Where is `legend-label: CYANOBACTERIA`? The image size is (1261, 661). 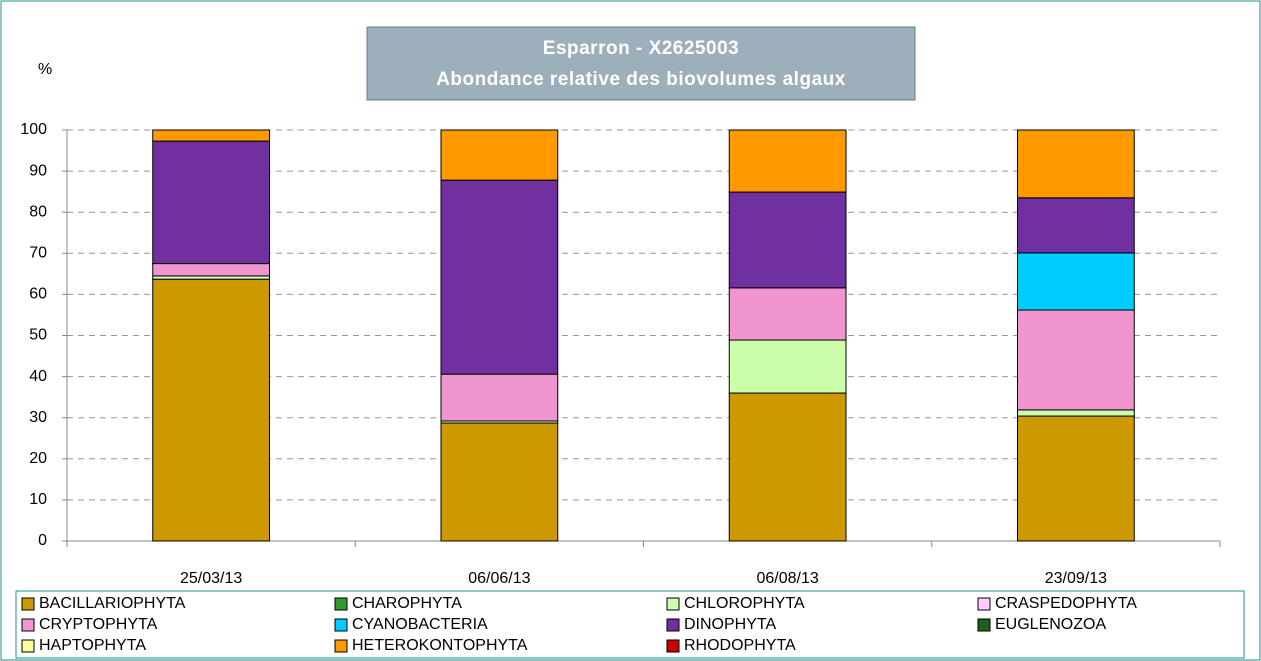
legend-label: CYANOBACTERIA is located at coordinates (420, 624).